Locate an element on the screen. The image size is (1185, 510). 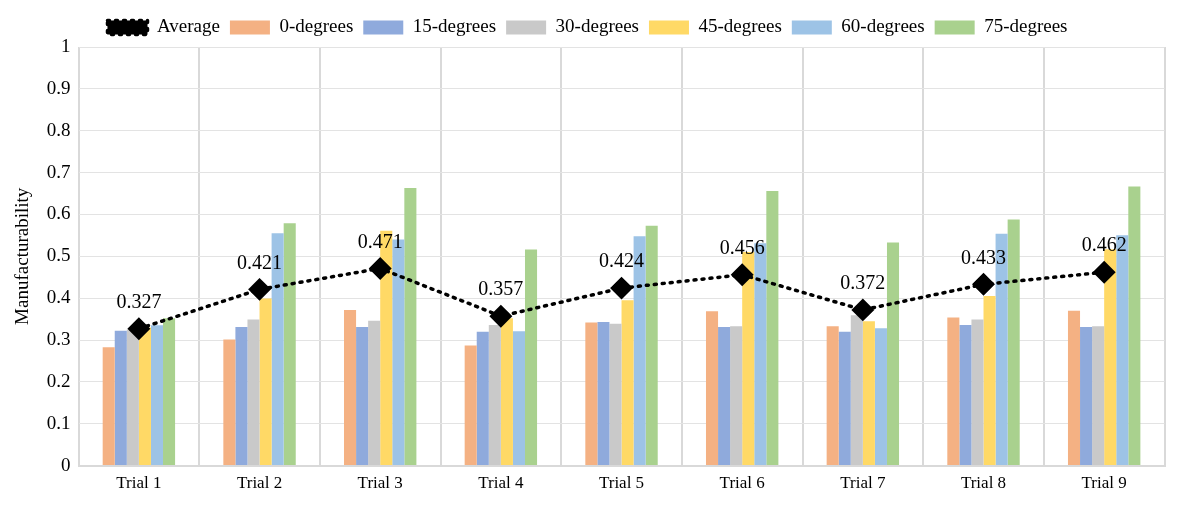
legend-label: 30-degrees is located at coordinates (597, 26).